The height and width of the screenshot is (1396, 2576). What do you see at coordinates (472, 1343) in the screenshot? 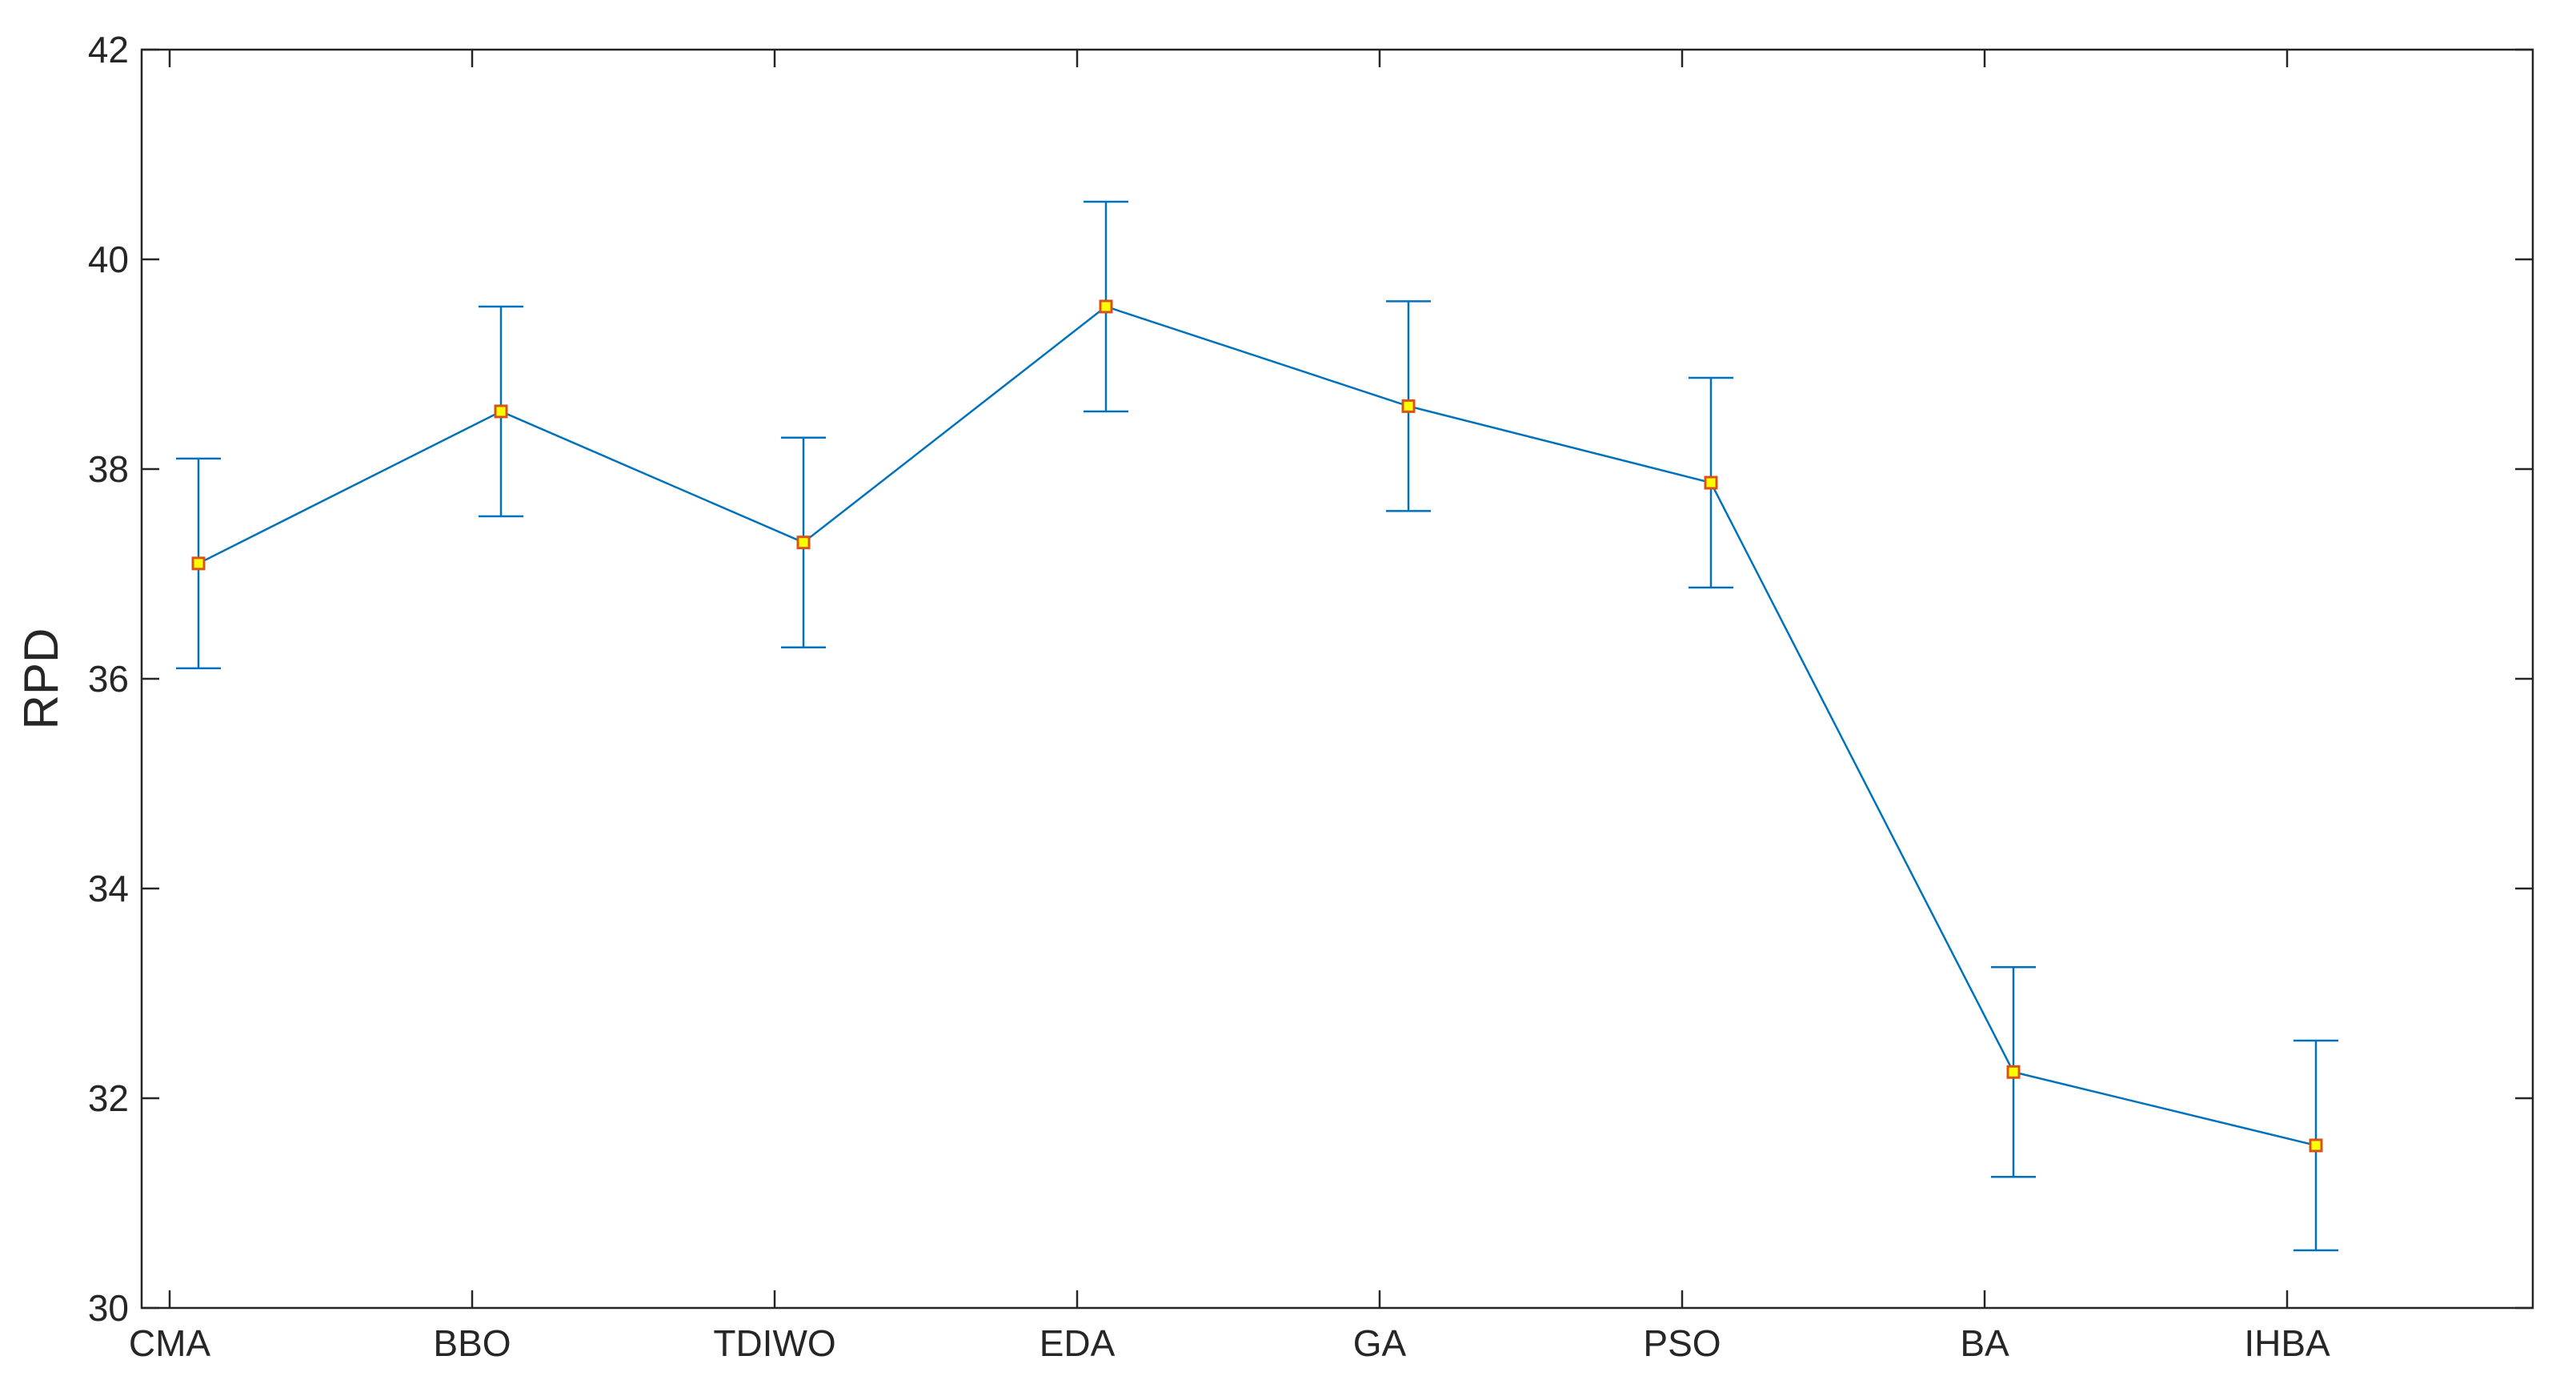
I see `x-tick-label: BBO` at bounding box center [472, 1343].